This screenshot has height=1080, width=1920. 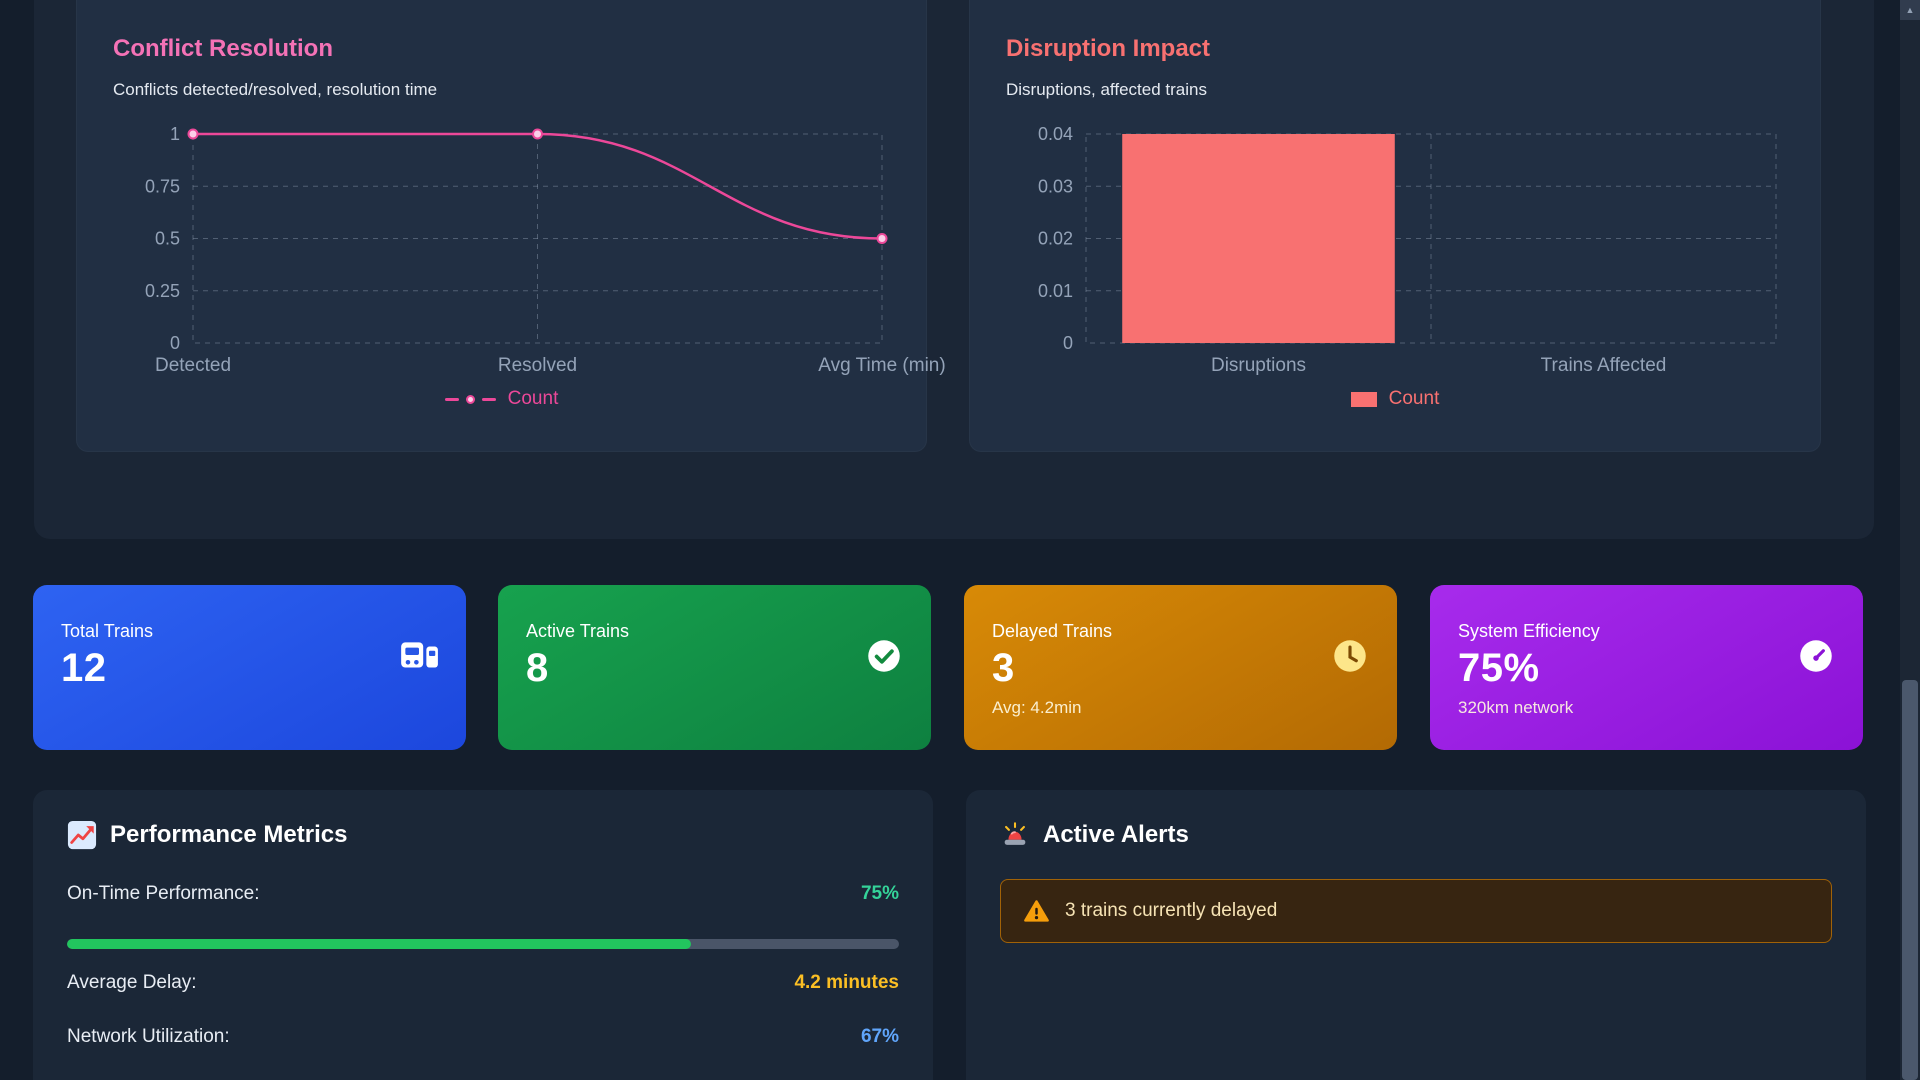 What do you see at coordinates (1416, 835) in the screenshot?
I see `alerts-title-row: Active Alerts` at bounding box center [1416, 835].